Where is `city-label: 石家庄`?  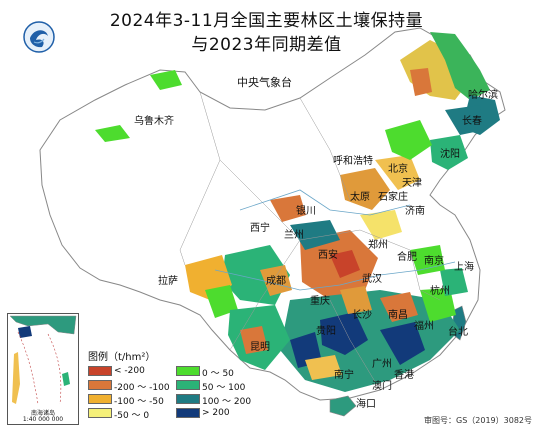
city-label: 石家庄 is located at coordinates (393, 197).